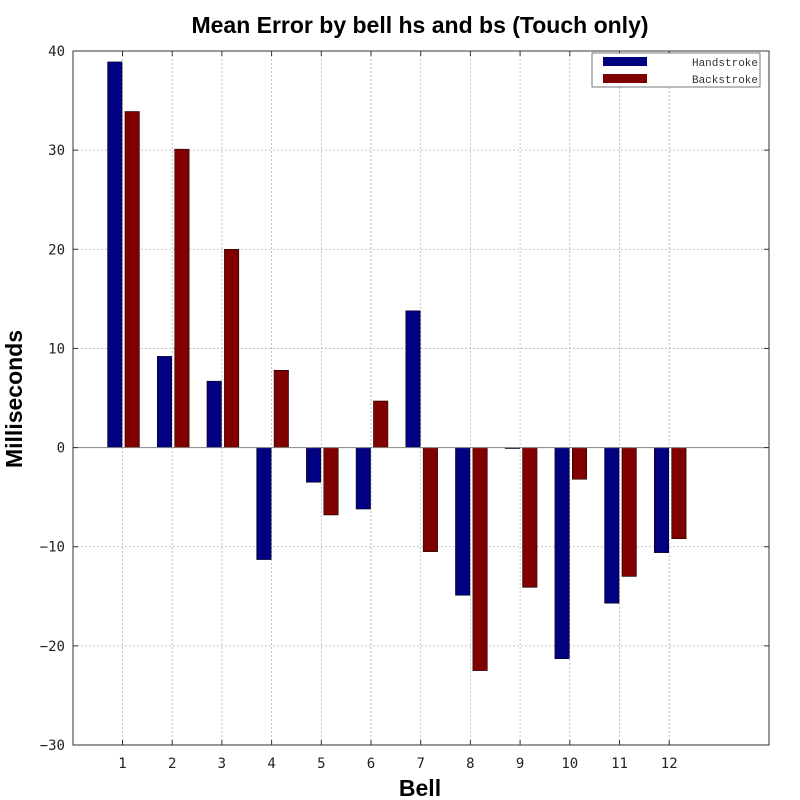 The height and width of the screenshot is (800, 800). What do you see at coordinates (52, 647) in the screenshot?
I see `y-tick-label: −20` at bounding box center [52, 647].